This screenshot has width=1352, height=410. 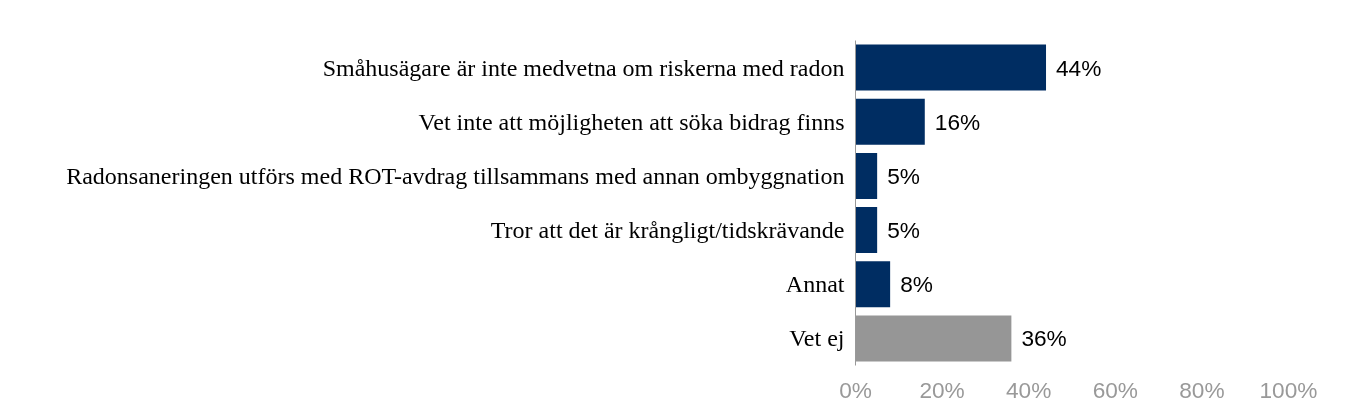 I want to click on x-tick-label: 0%, so click(x=855, y=389).